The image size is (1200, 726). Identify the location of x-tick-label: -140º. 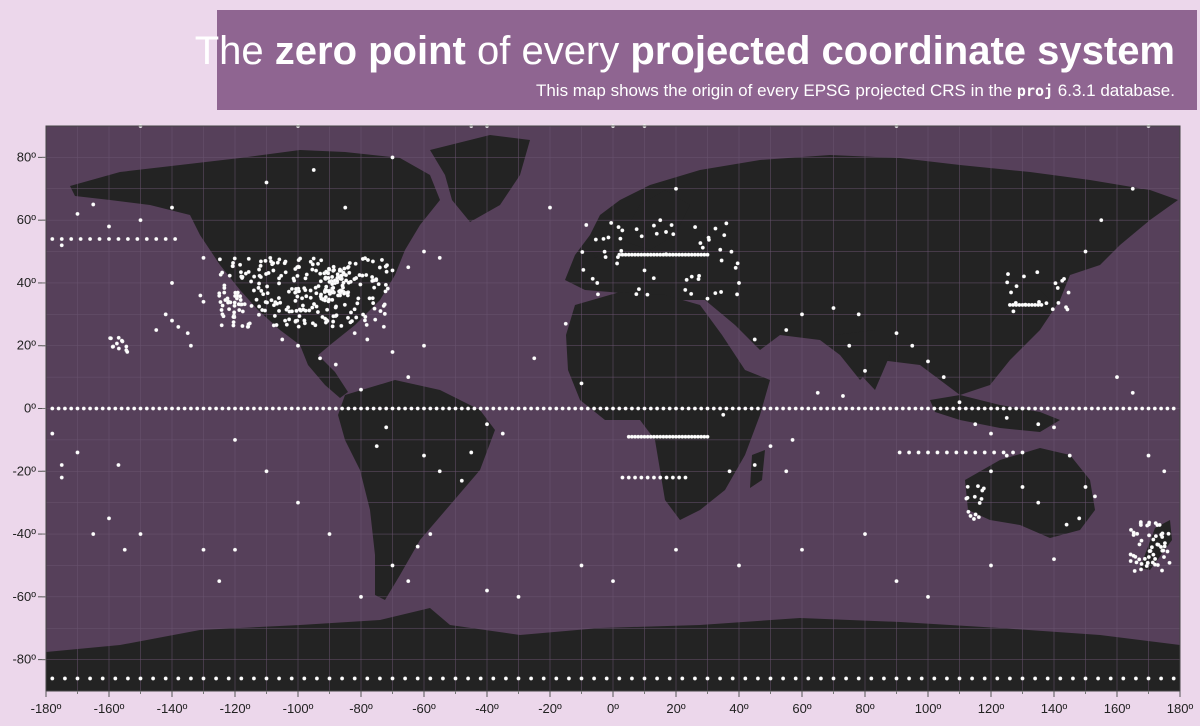
(172, 708).